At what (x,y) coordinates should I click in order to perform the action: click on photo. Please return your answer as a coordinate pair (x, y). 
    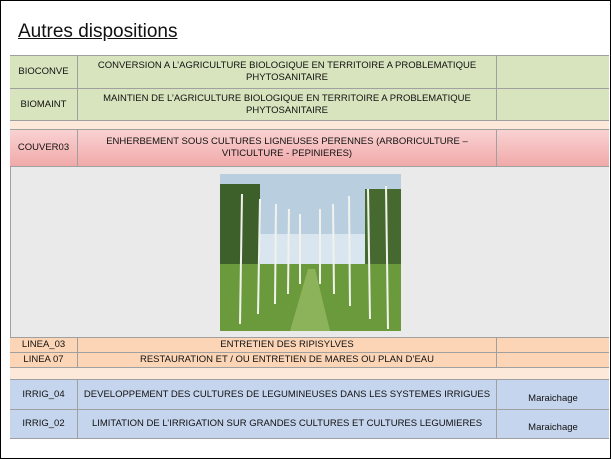
    Looking at the image, I should click on (310, 252).